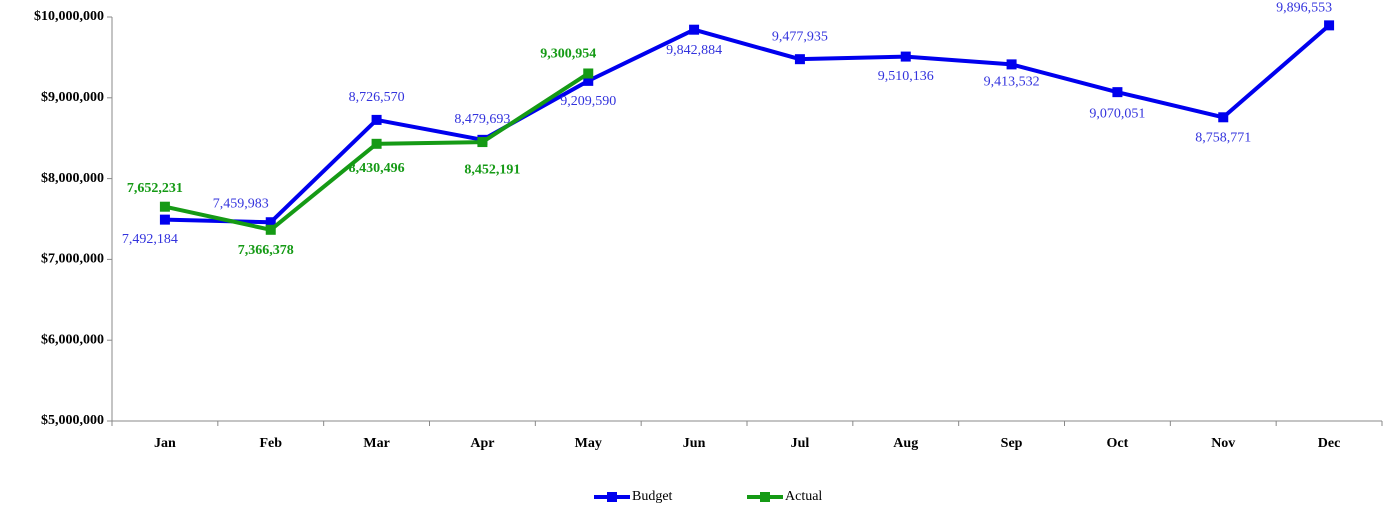  What do you see at coordinates (377, 168) in the screenshot?
I see `data-label: 8,430,496` at bounding box center [377, 168].